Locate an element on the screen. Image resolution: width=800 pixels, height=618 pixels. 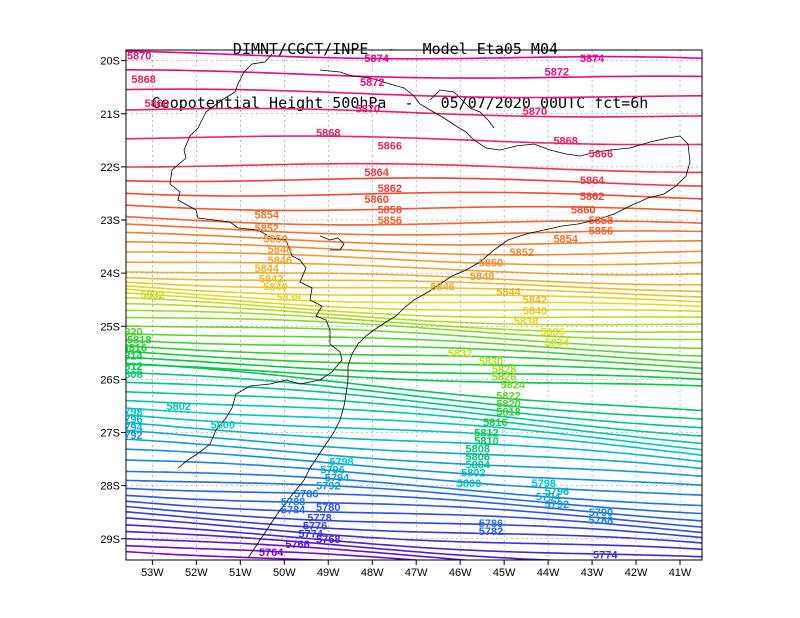
contour-label: 5826 is located at coordinates (504, 378).